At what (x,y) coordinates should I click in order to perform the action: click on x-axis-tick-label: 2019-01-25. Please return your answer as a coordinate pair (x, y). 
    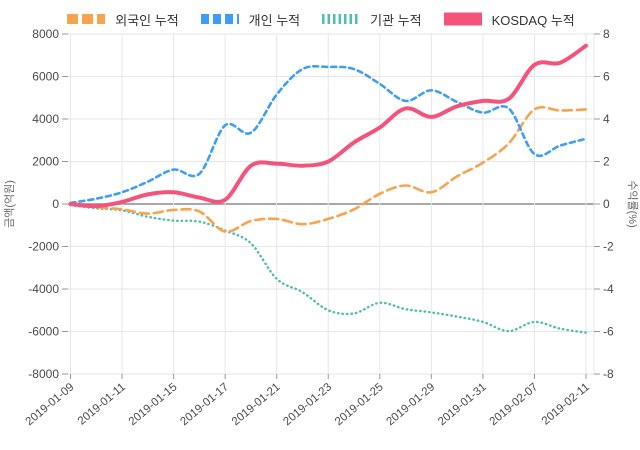
    Looking at the image, I should click on (359, 404).